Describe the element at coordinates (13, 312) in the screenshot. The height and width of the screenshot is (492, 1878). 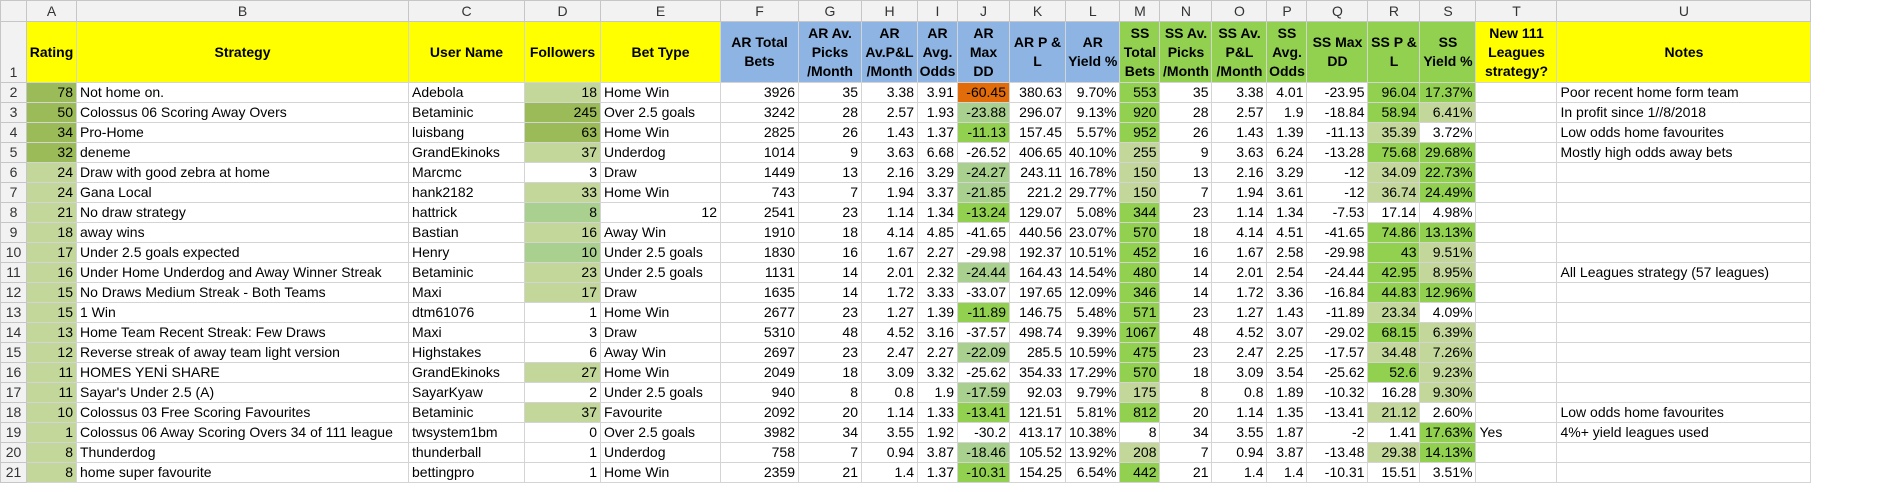
I see `row-number: 13` at that location.